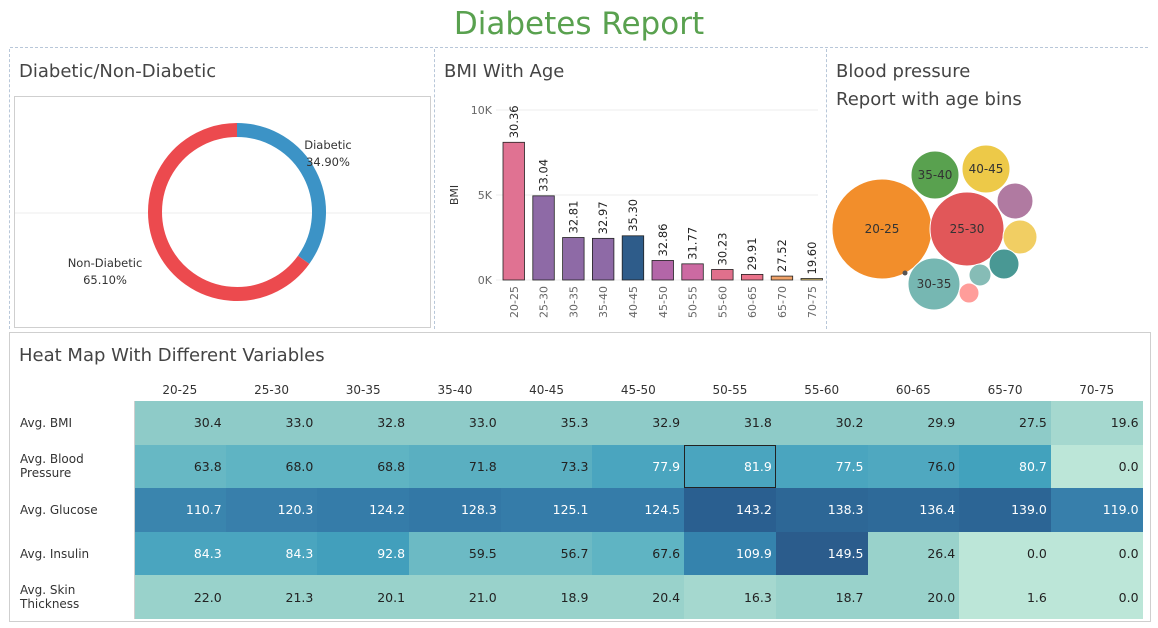 Image resolution: width=1158 pixels, height=628 pixels. Describe the element at coordinates (271, 597) in the screenshot. I see `heatmap-cell: 21.3` at that location.